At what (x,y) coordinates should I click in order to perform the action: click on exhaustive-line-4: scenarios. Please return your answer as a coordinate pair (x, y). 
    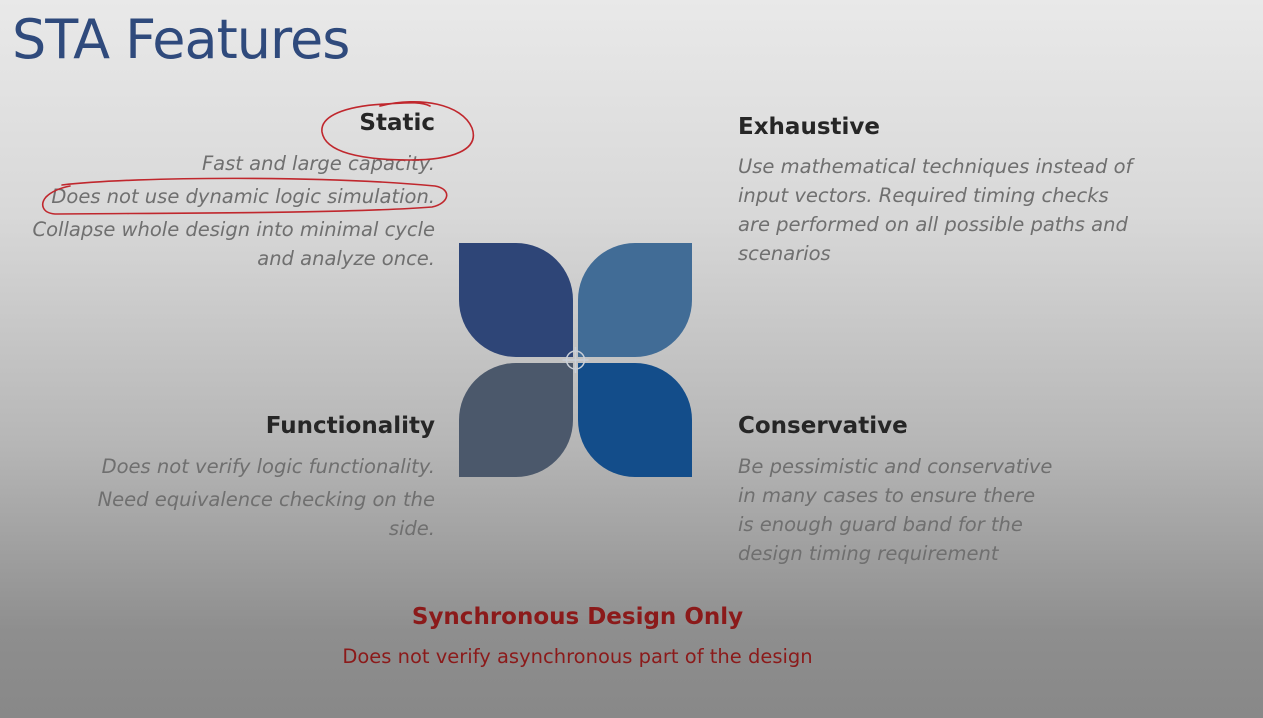
    Looking at the image, I should click on (784, 253).